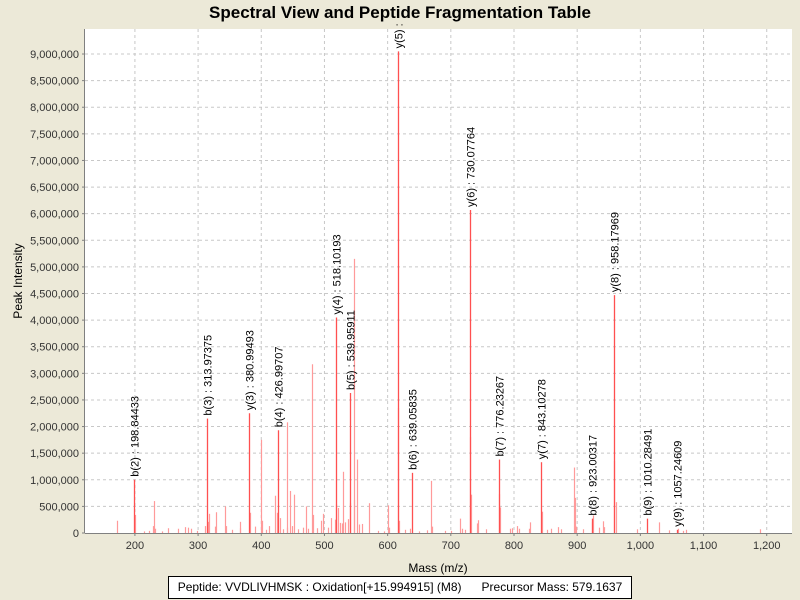 The height and width of the screenshot is (600, 800). What do you see at coordinates (54, 428) in the screenshot?
I see `y-tick-label: 2,000,000` at bounding box center [54, 428].